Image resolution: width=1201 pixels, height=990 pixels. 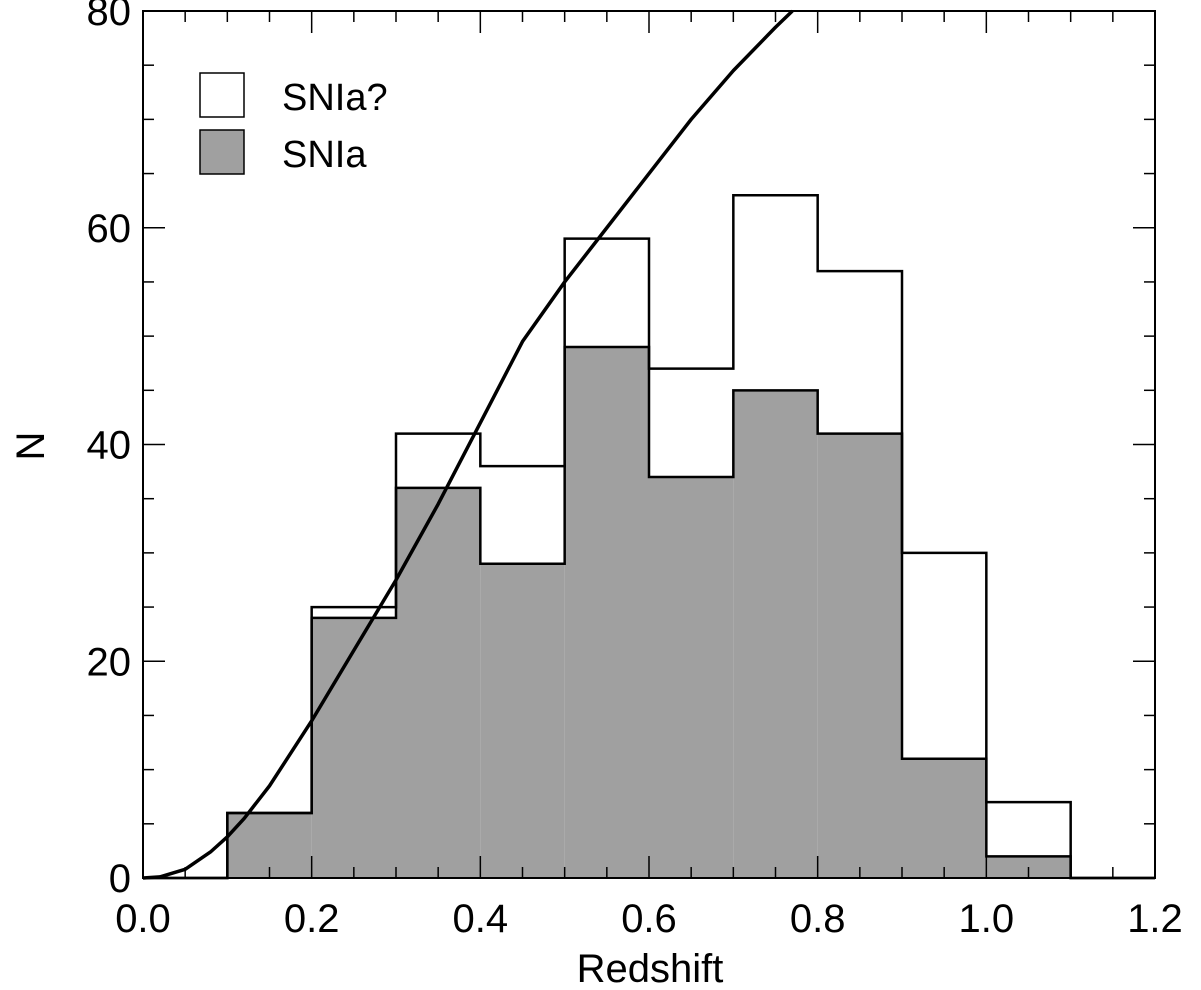 What do you see at coordinates (109, 446) in the screenshot?
I see `y-tick-label: 40` at bounding box center [109, 446].